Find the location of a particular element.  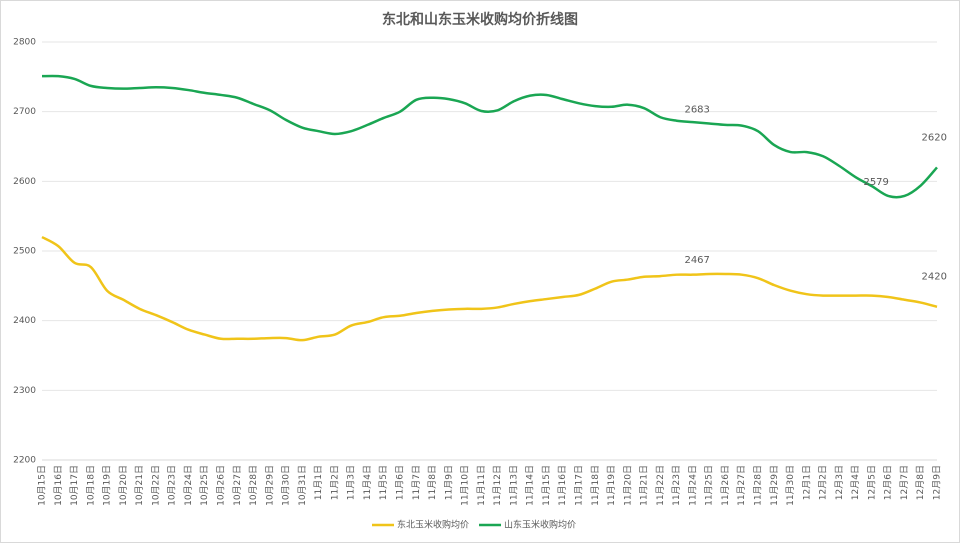

x-tick-label: 10月20日 is located at coordinates (123, 485).